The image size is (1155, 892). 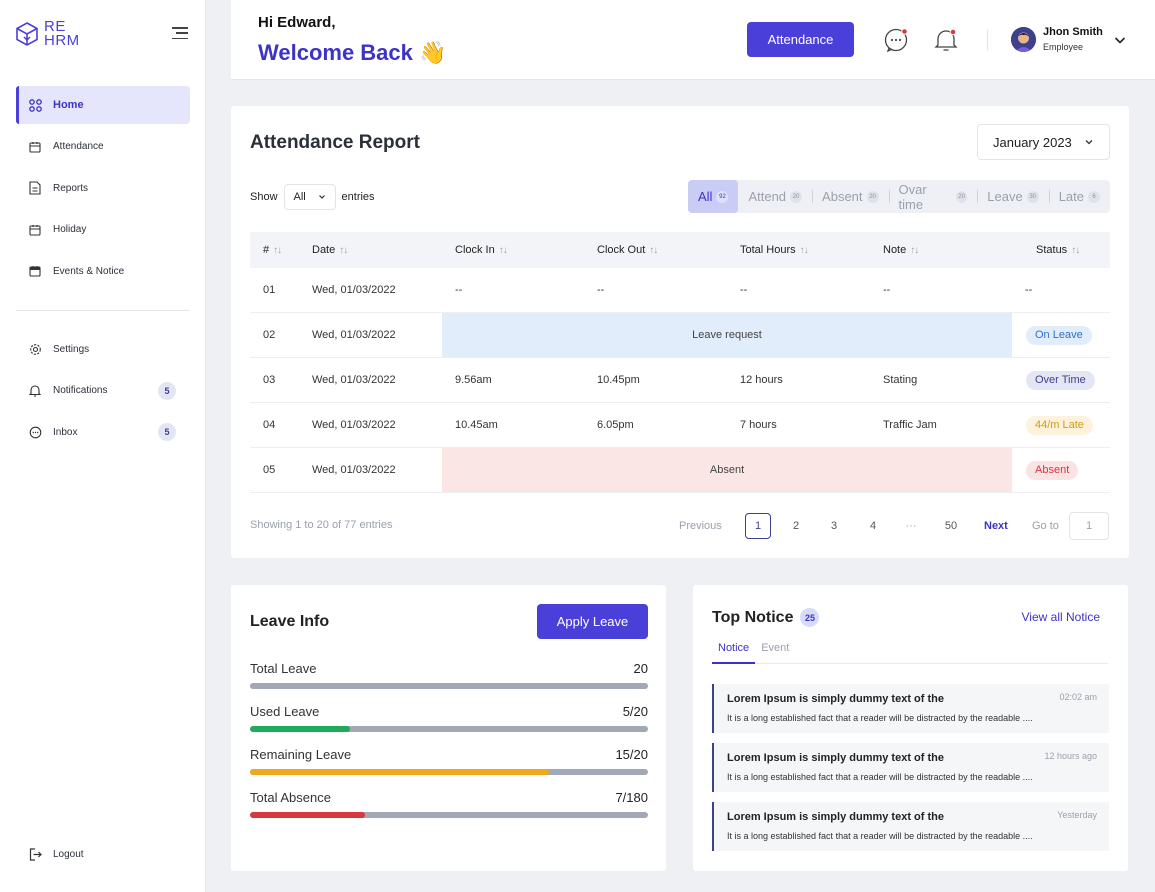 I want to click on page-last-button: 50, so click(x=951, y=526).